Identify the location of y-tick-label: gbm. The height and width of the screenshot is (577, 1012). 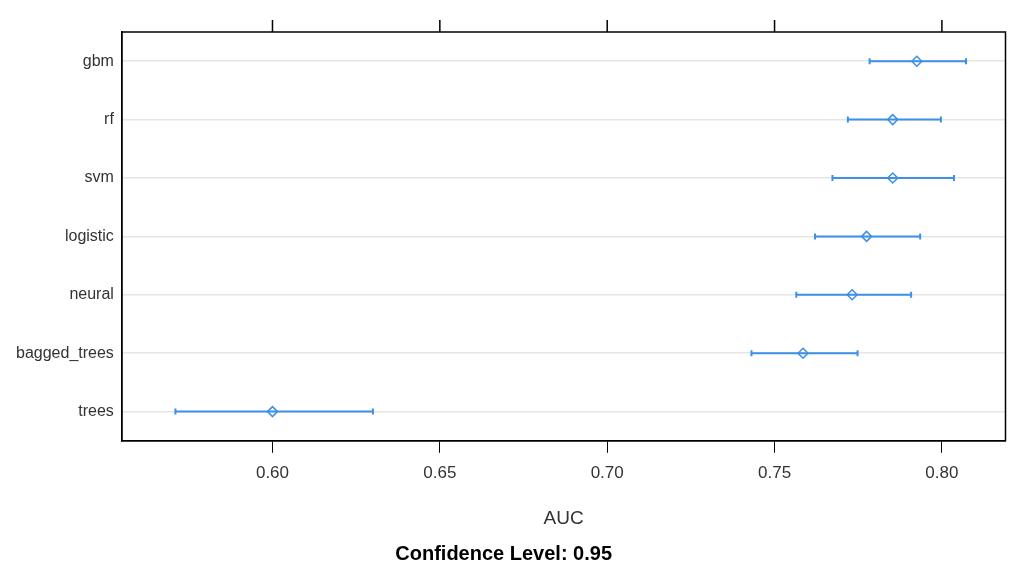
(98, 60).